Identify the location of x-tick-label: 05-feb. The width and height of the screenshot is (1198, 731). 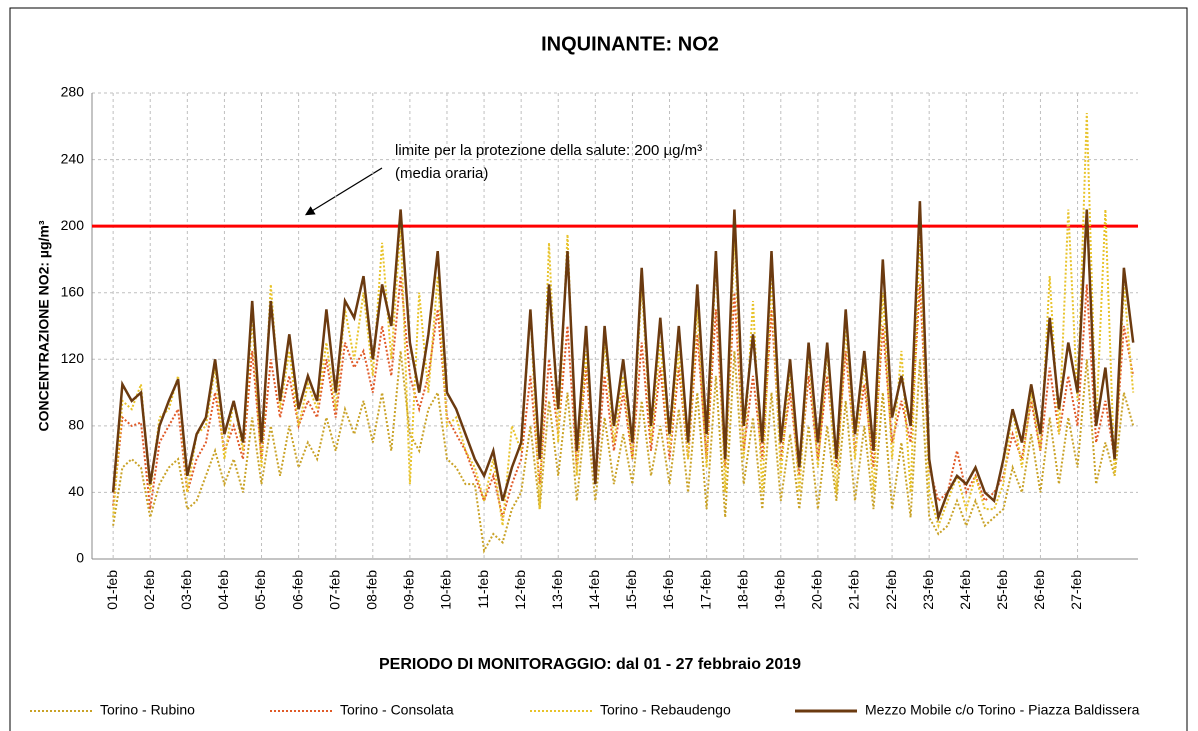
(260, 590).